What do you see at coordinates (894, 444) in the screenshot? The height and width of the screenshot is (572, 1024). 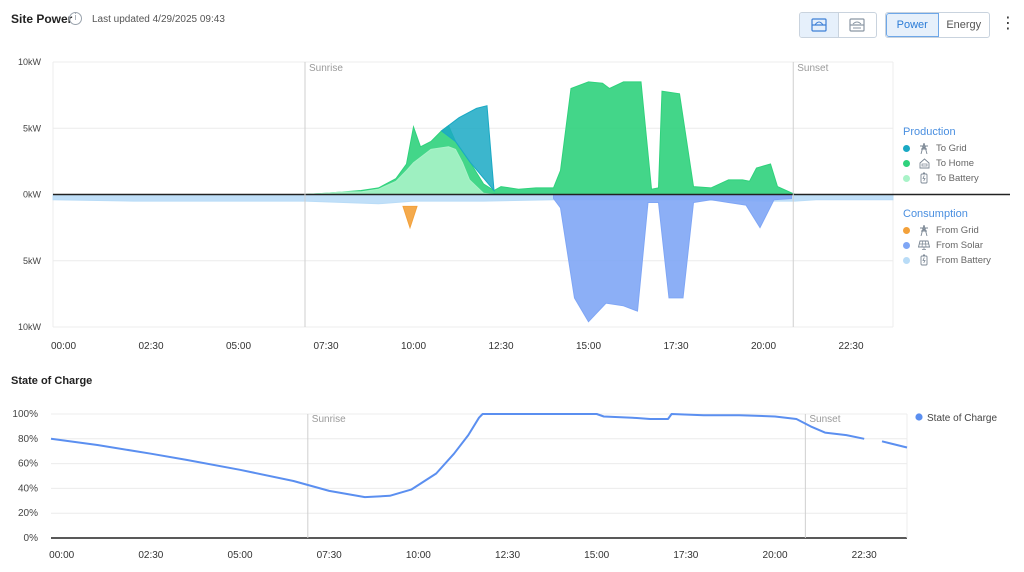 I see `soc-line-tail` at bounding box center [894, 444].